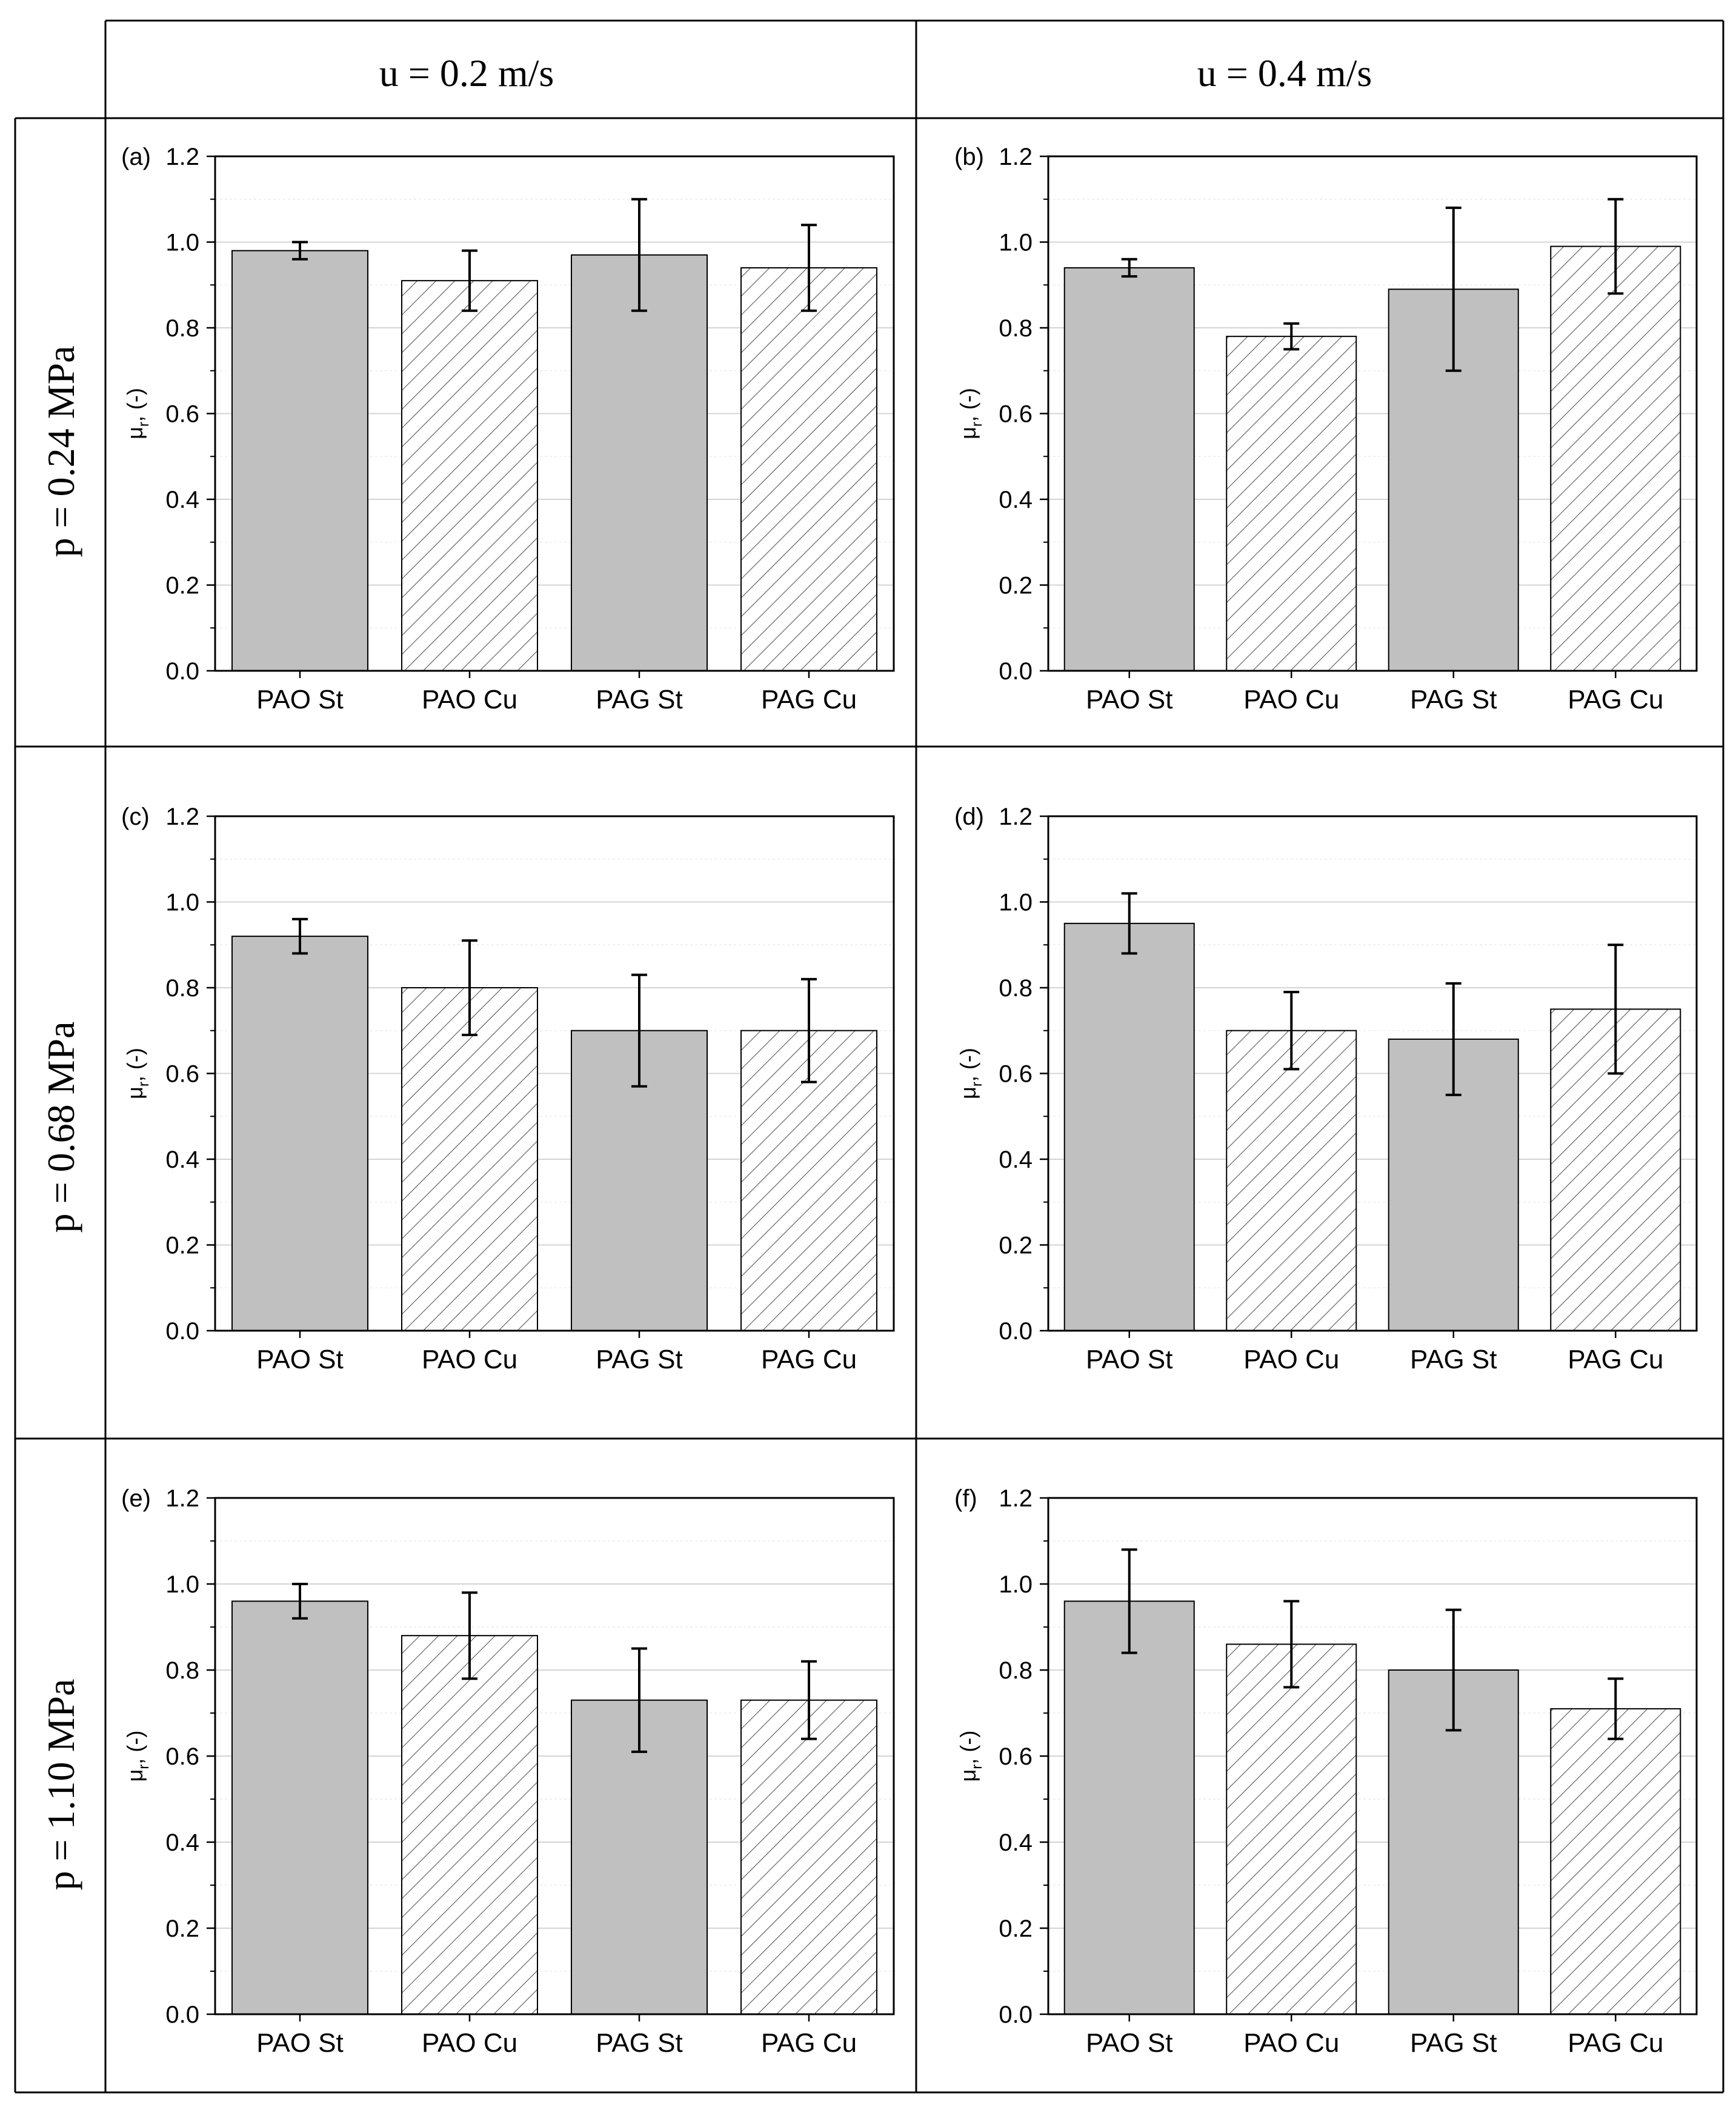 The image size is (1736, 2113). I want to click on panel-label: (b), so click(969, 157).